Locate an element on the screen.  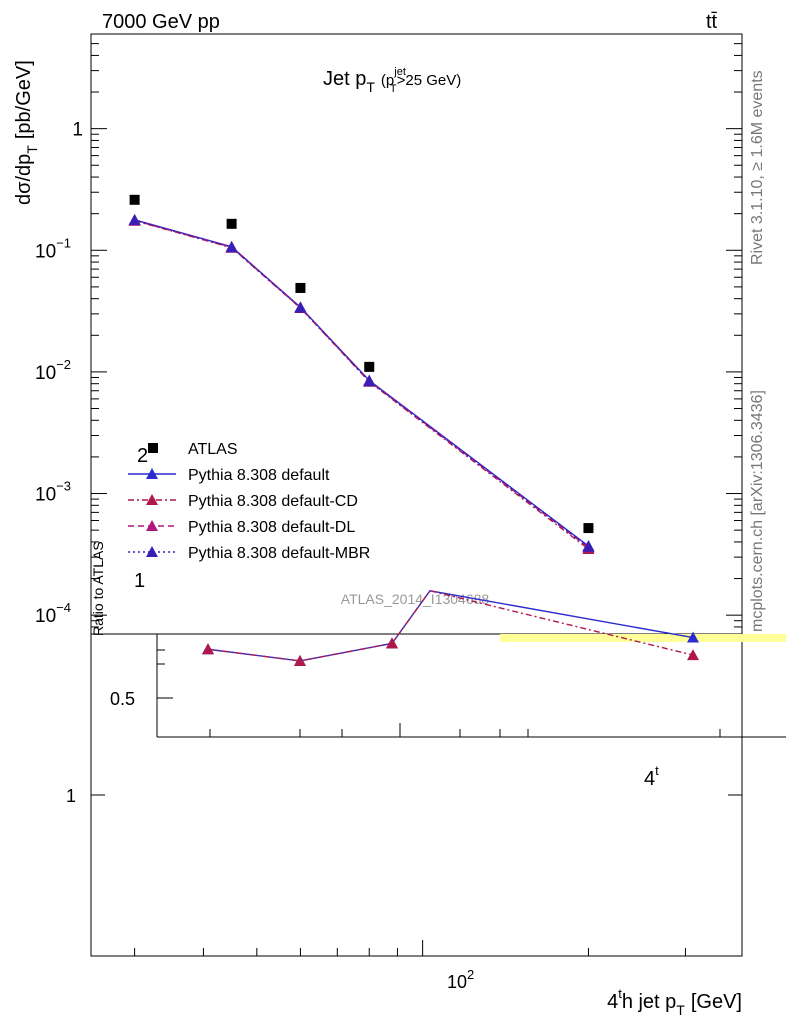
legend-label: Pythia 8.308 default-DL is located at coordinates (271, 527).